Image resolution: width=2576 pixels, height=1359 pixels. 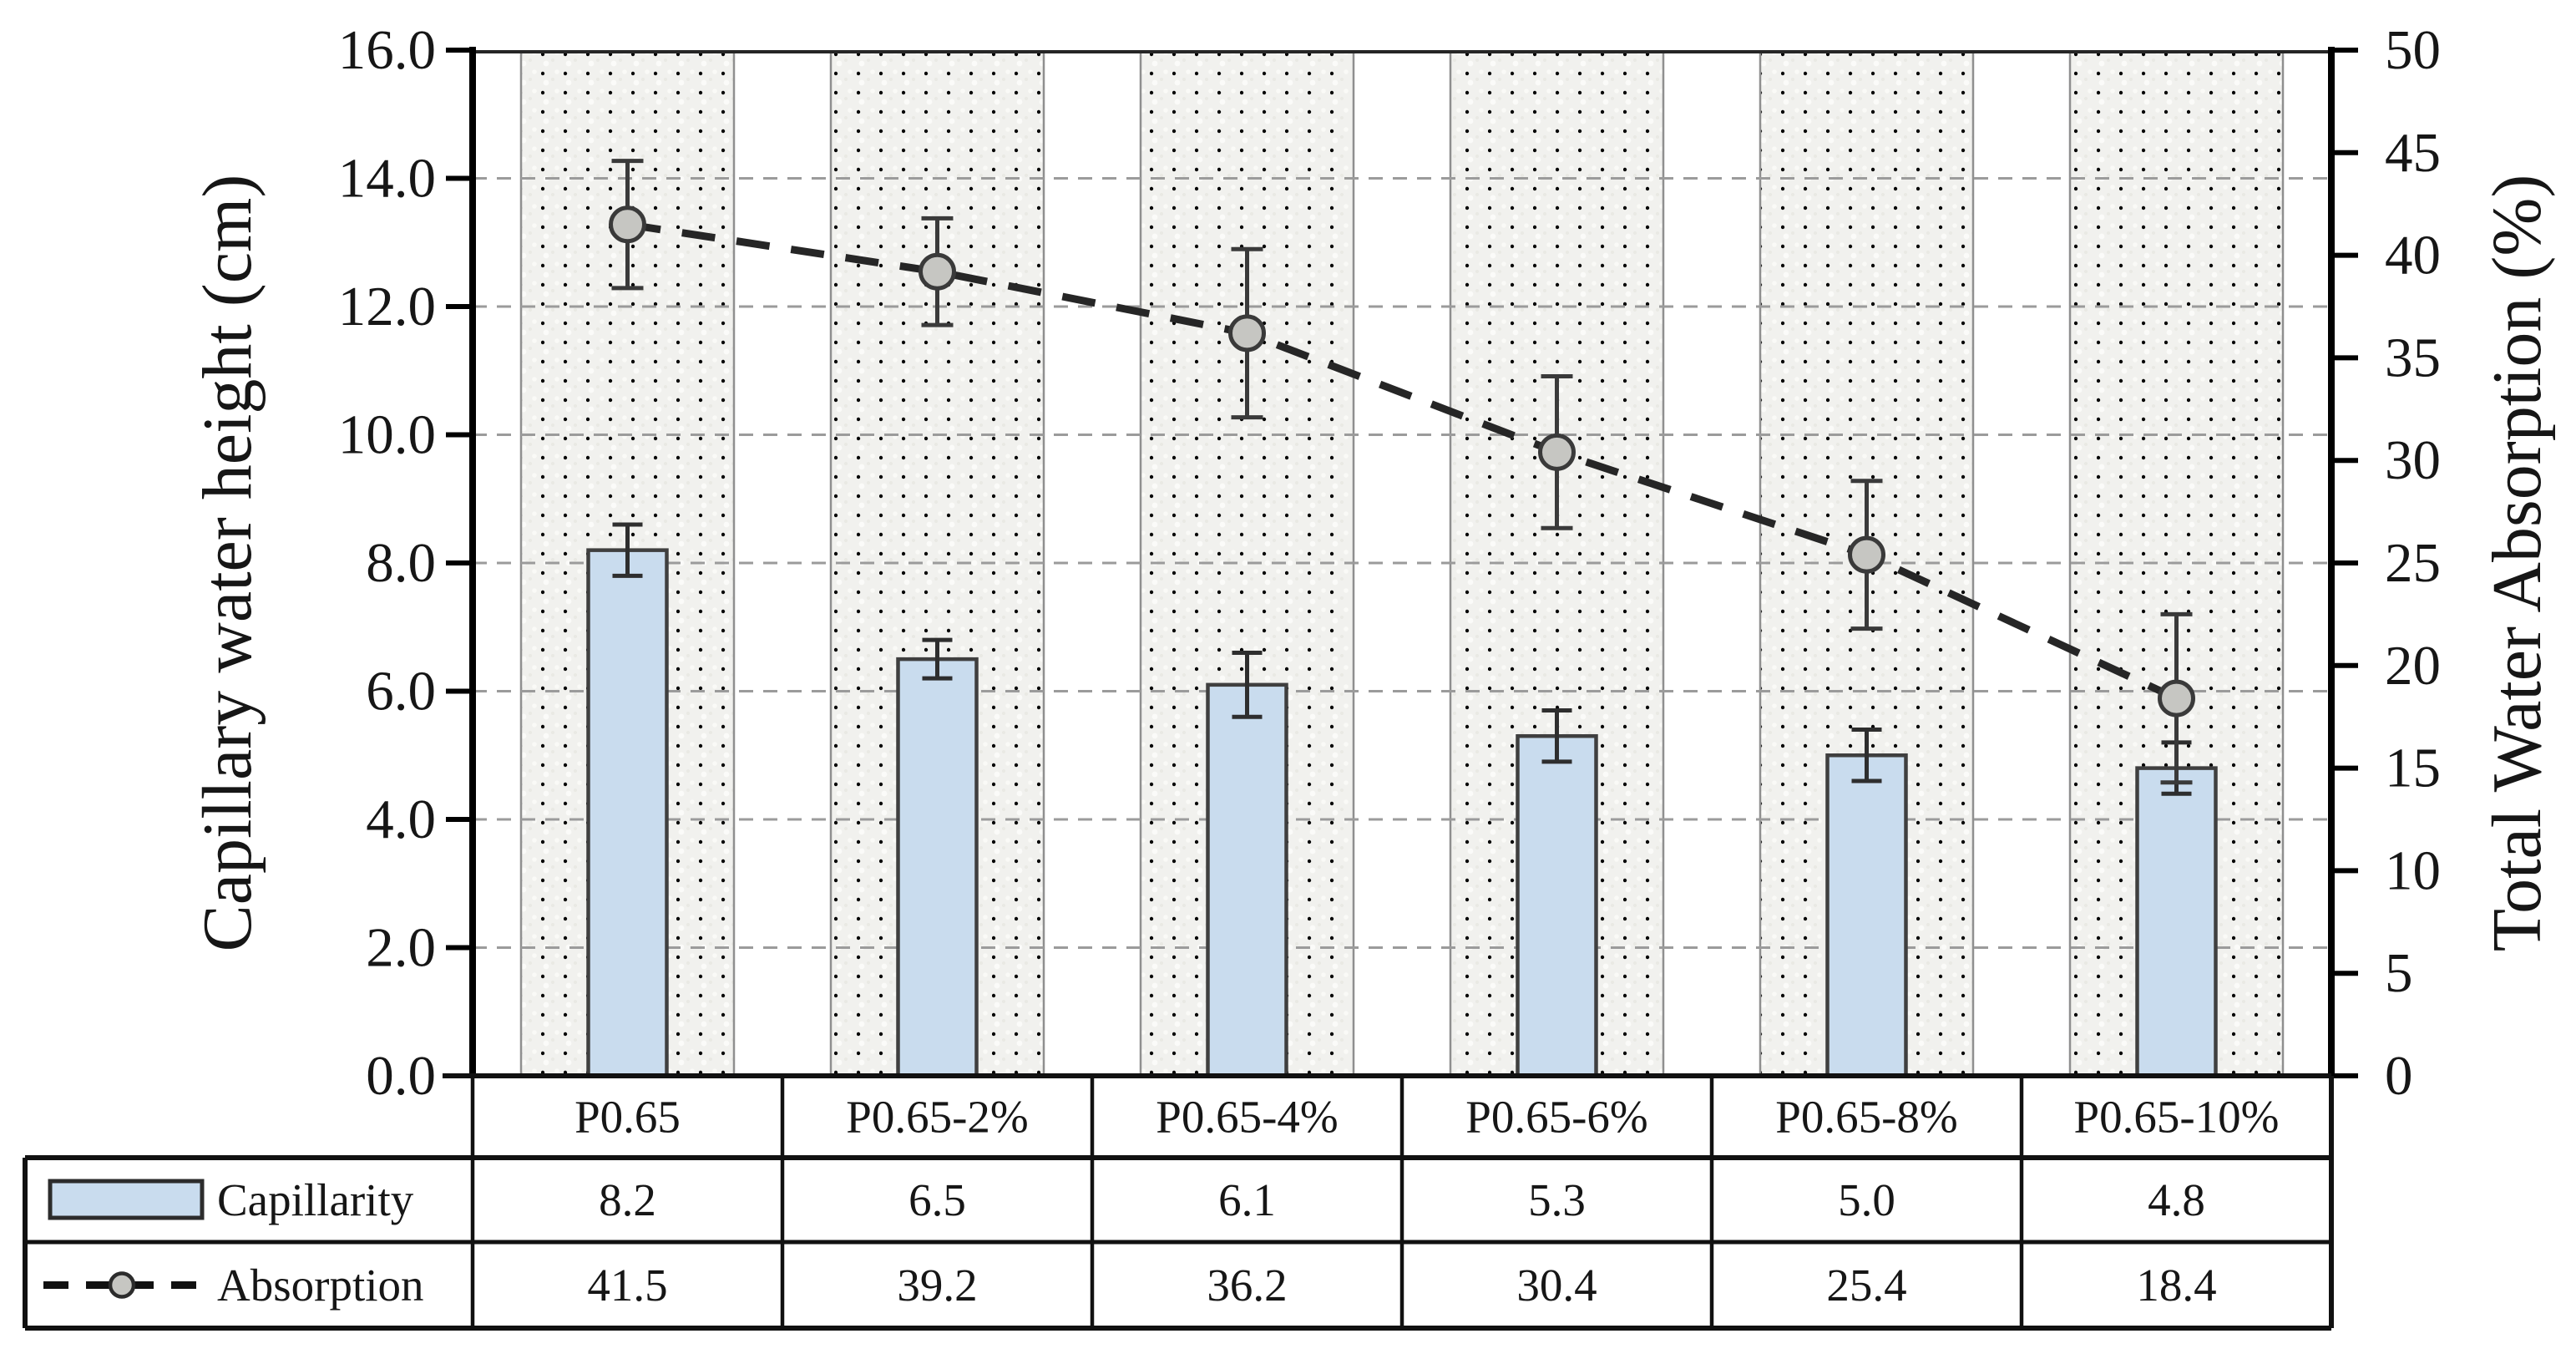 I want to click on category-label: P0.65-4%, so click(x=1247, y=1117).